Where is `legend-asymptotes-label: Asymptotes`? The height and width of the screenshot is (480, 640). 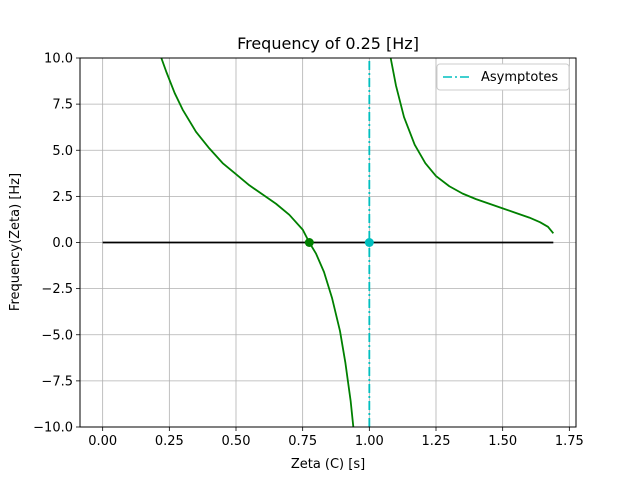
legend-asymptotes-label: Asymptotes is located at coordinates (519, 77).